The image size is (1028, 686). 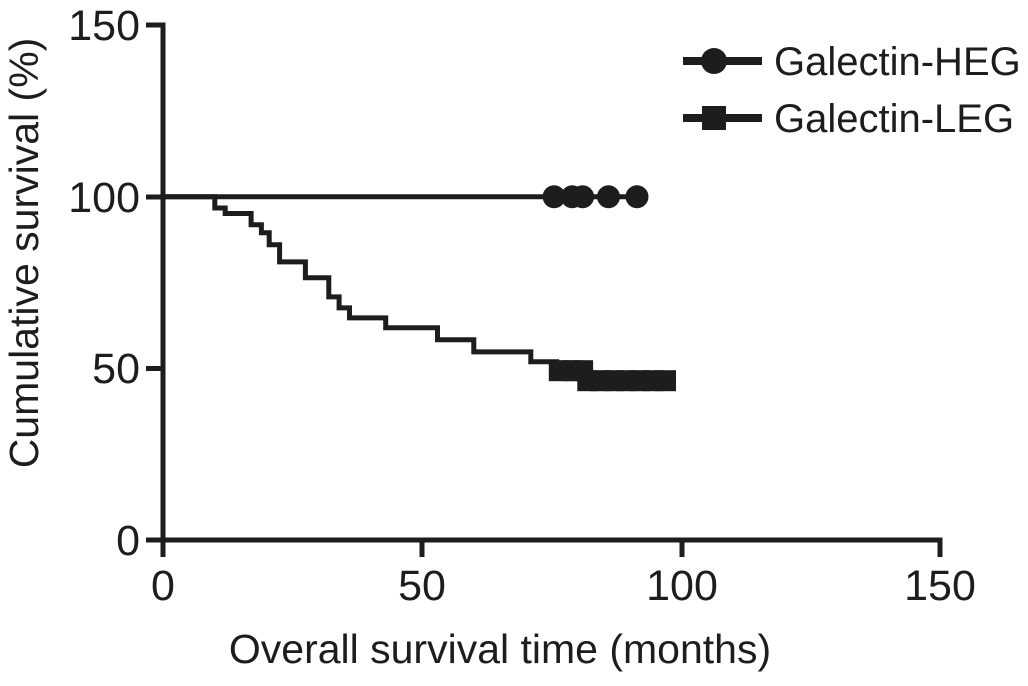 What do you see at coordinates (940, 586) in the screenshot?
I see `x-tick-label-150: 150` at bounding box center [940, 586].